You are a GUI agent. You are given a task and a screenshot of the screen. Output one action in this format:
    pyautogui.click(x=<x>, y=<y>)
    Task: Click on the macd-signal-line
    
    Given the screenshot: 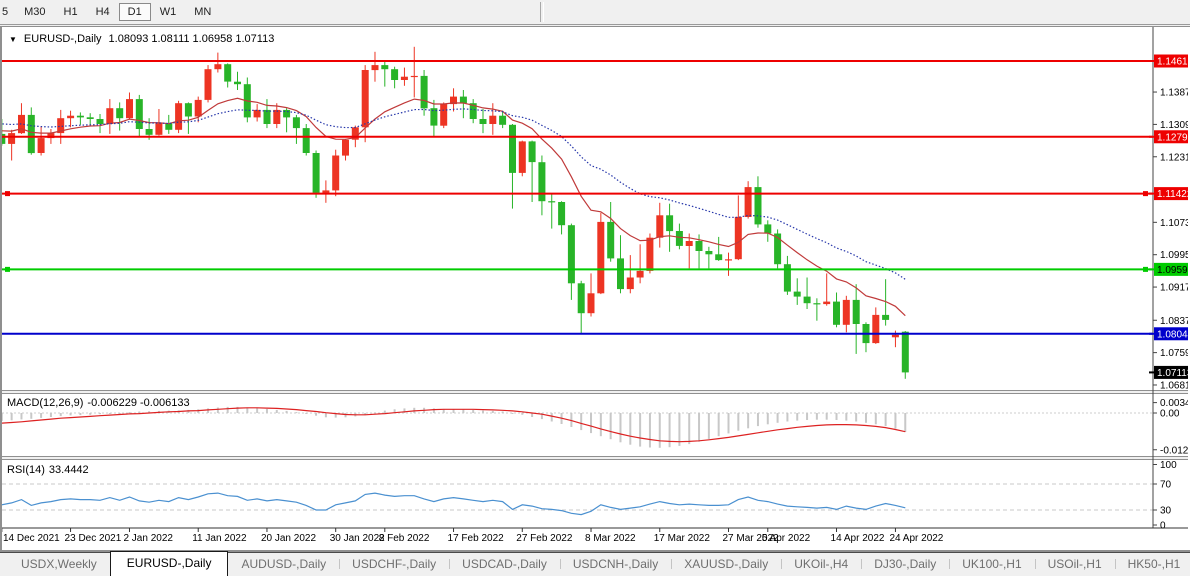 What is the action you would take?
    pyautogui.click(x=454, y=425)
    